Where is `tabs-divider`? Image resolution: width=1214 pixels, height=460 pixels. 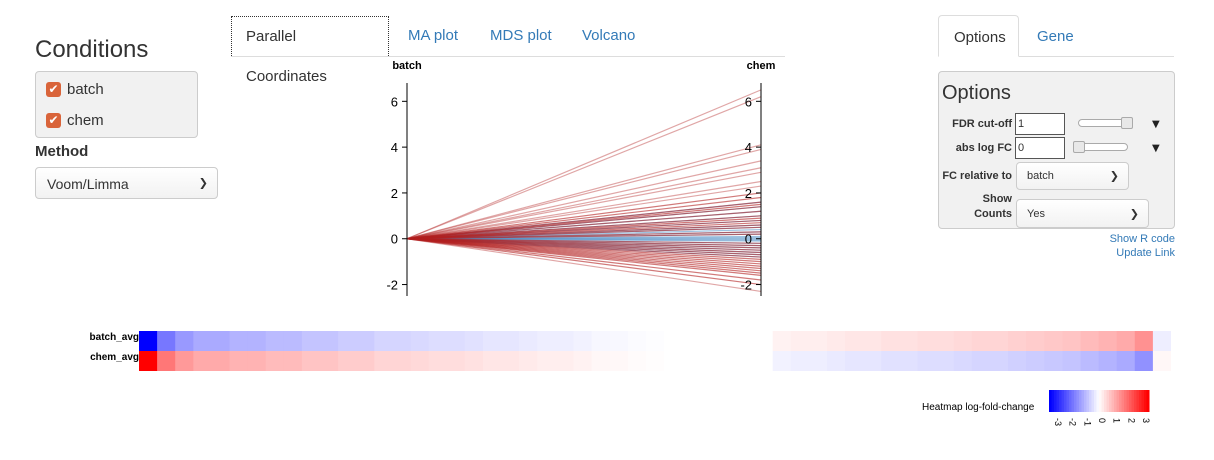
tabs-divider is located at coordinates (508, 56).